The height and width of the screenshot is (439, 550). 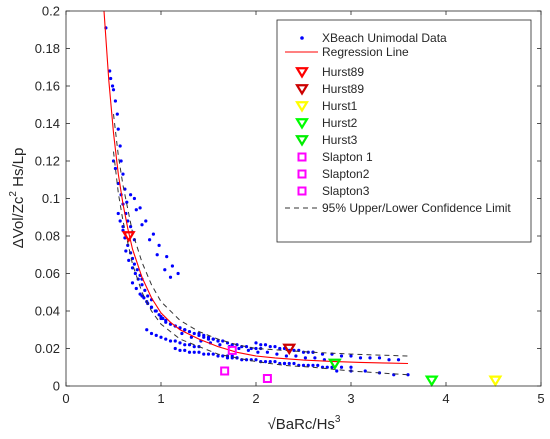 I want to click on legend-label: Hurst2, so click(x=340, y=123).